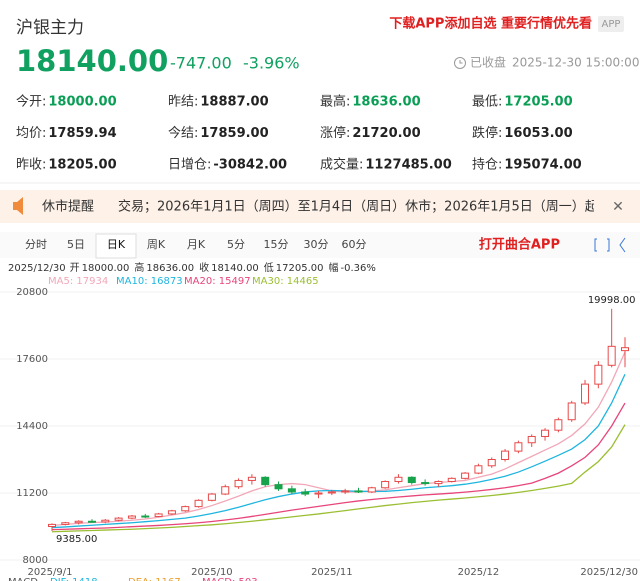 The image size is (640, 581). What do you see at coordinates (276, 244) in the screenshot?
I see `tab: 15分` at bounding box center [276, 244].